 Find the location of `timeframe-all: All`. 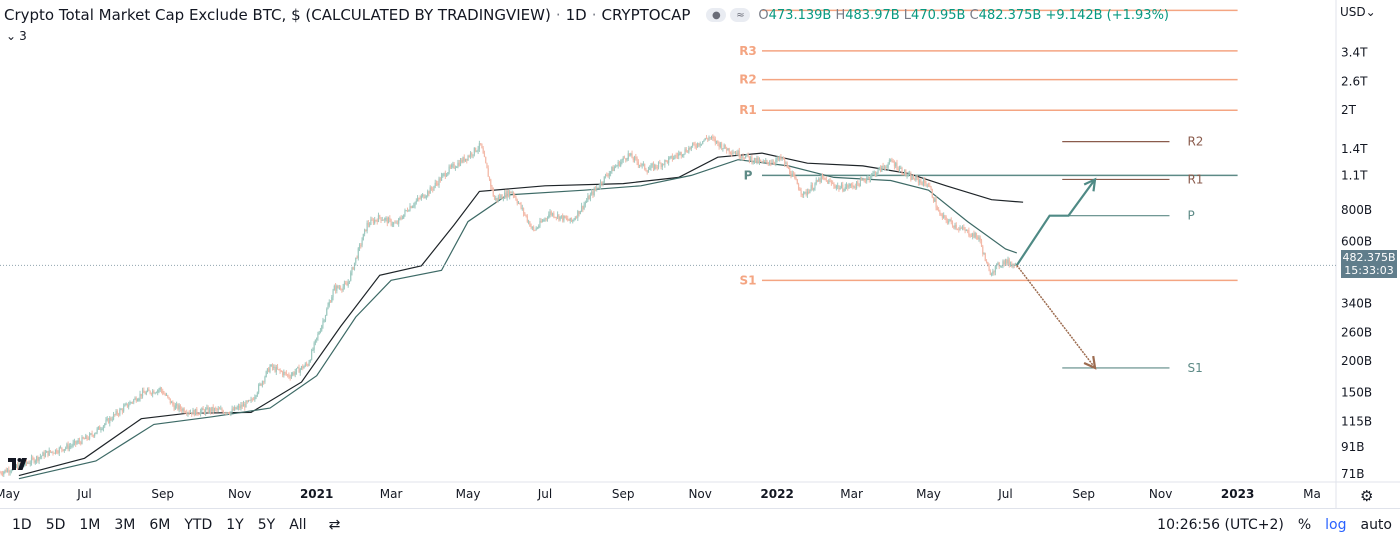

timeframe-all: All is located at coordinates (298, 525).